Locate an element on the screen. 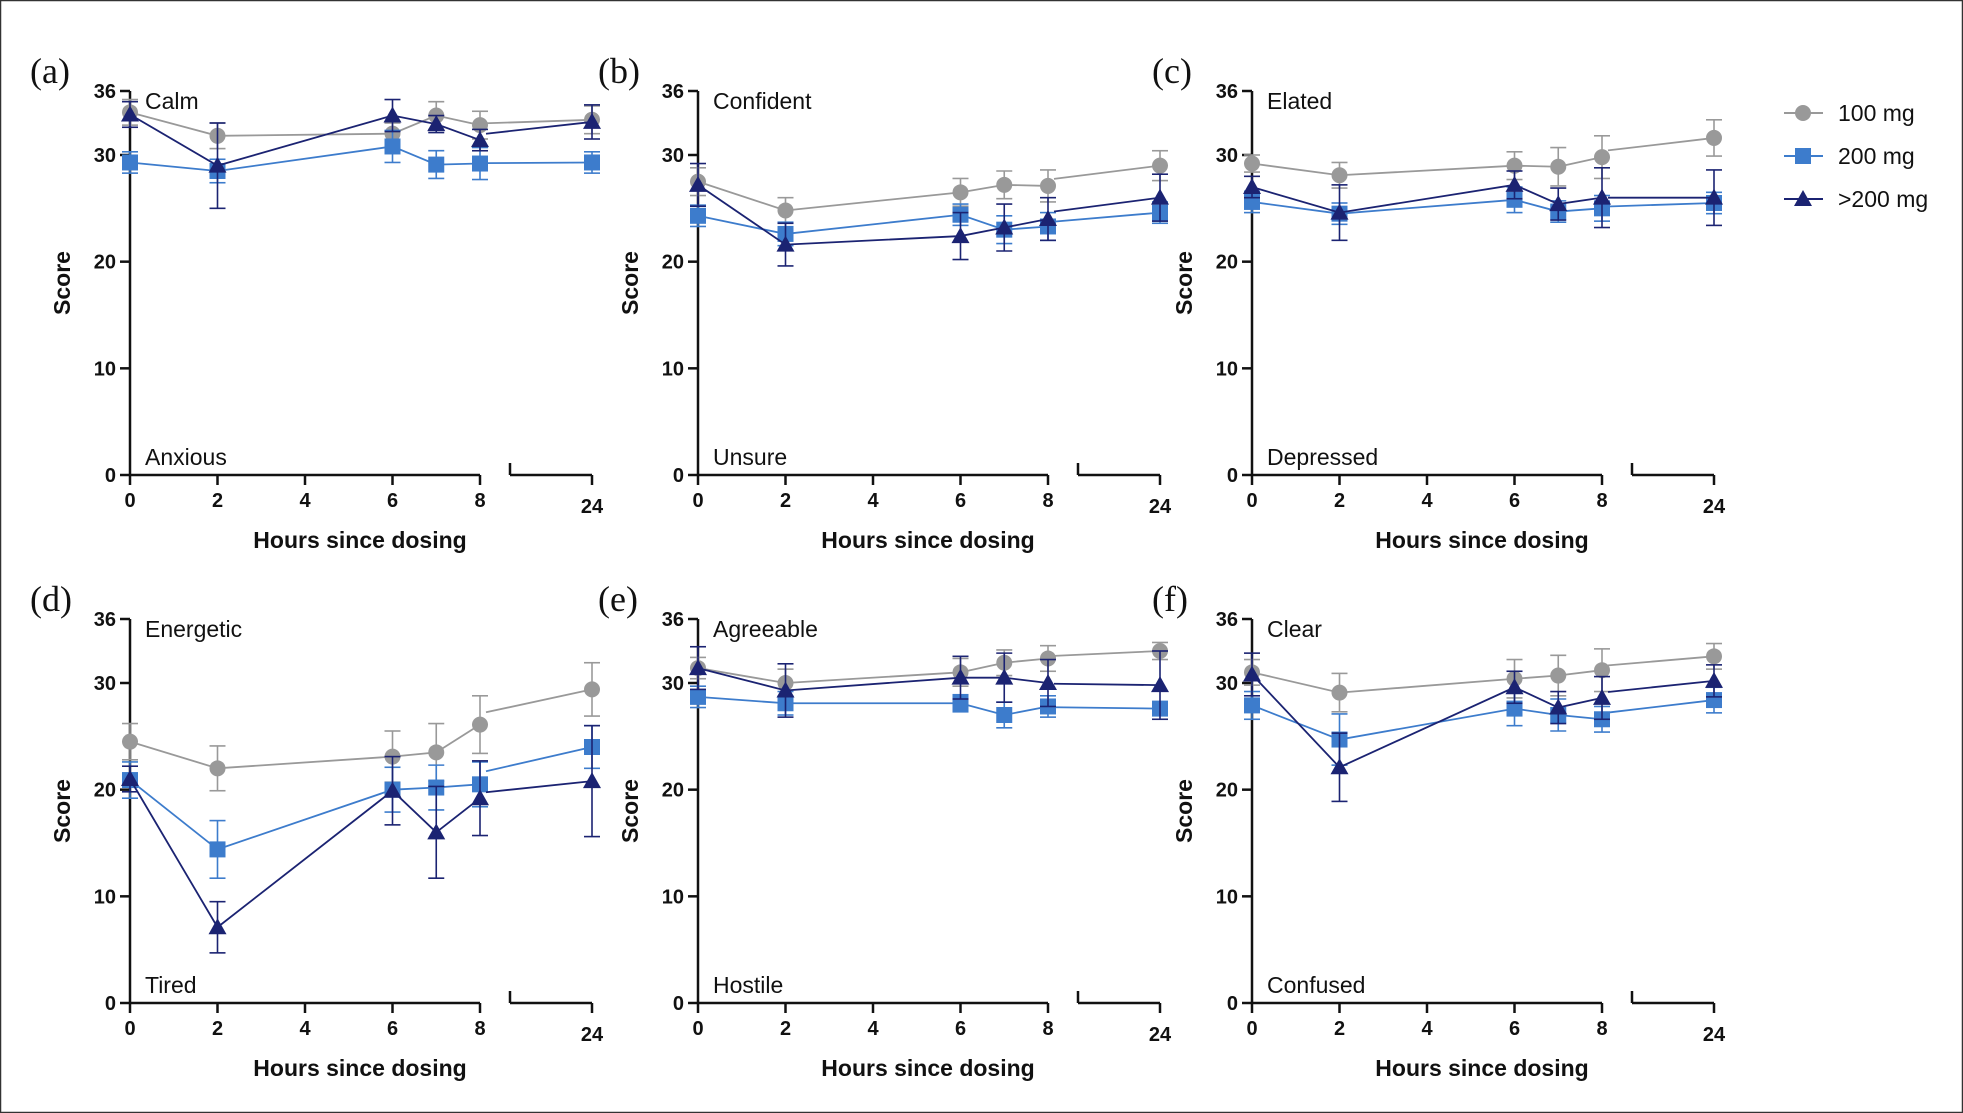 Image resolution: width=1963 pixels, height=1113 pixels. bottom-anchor-label: Hostile is located at coordinates (748, 985).